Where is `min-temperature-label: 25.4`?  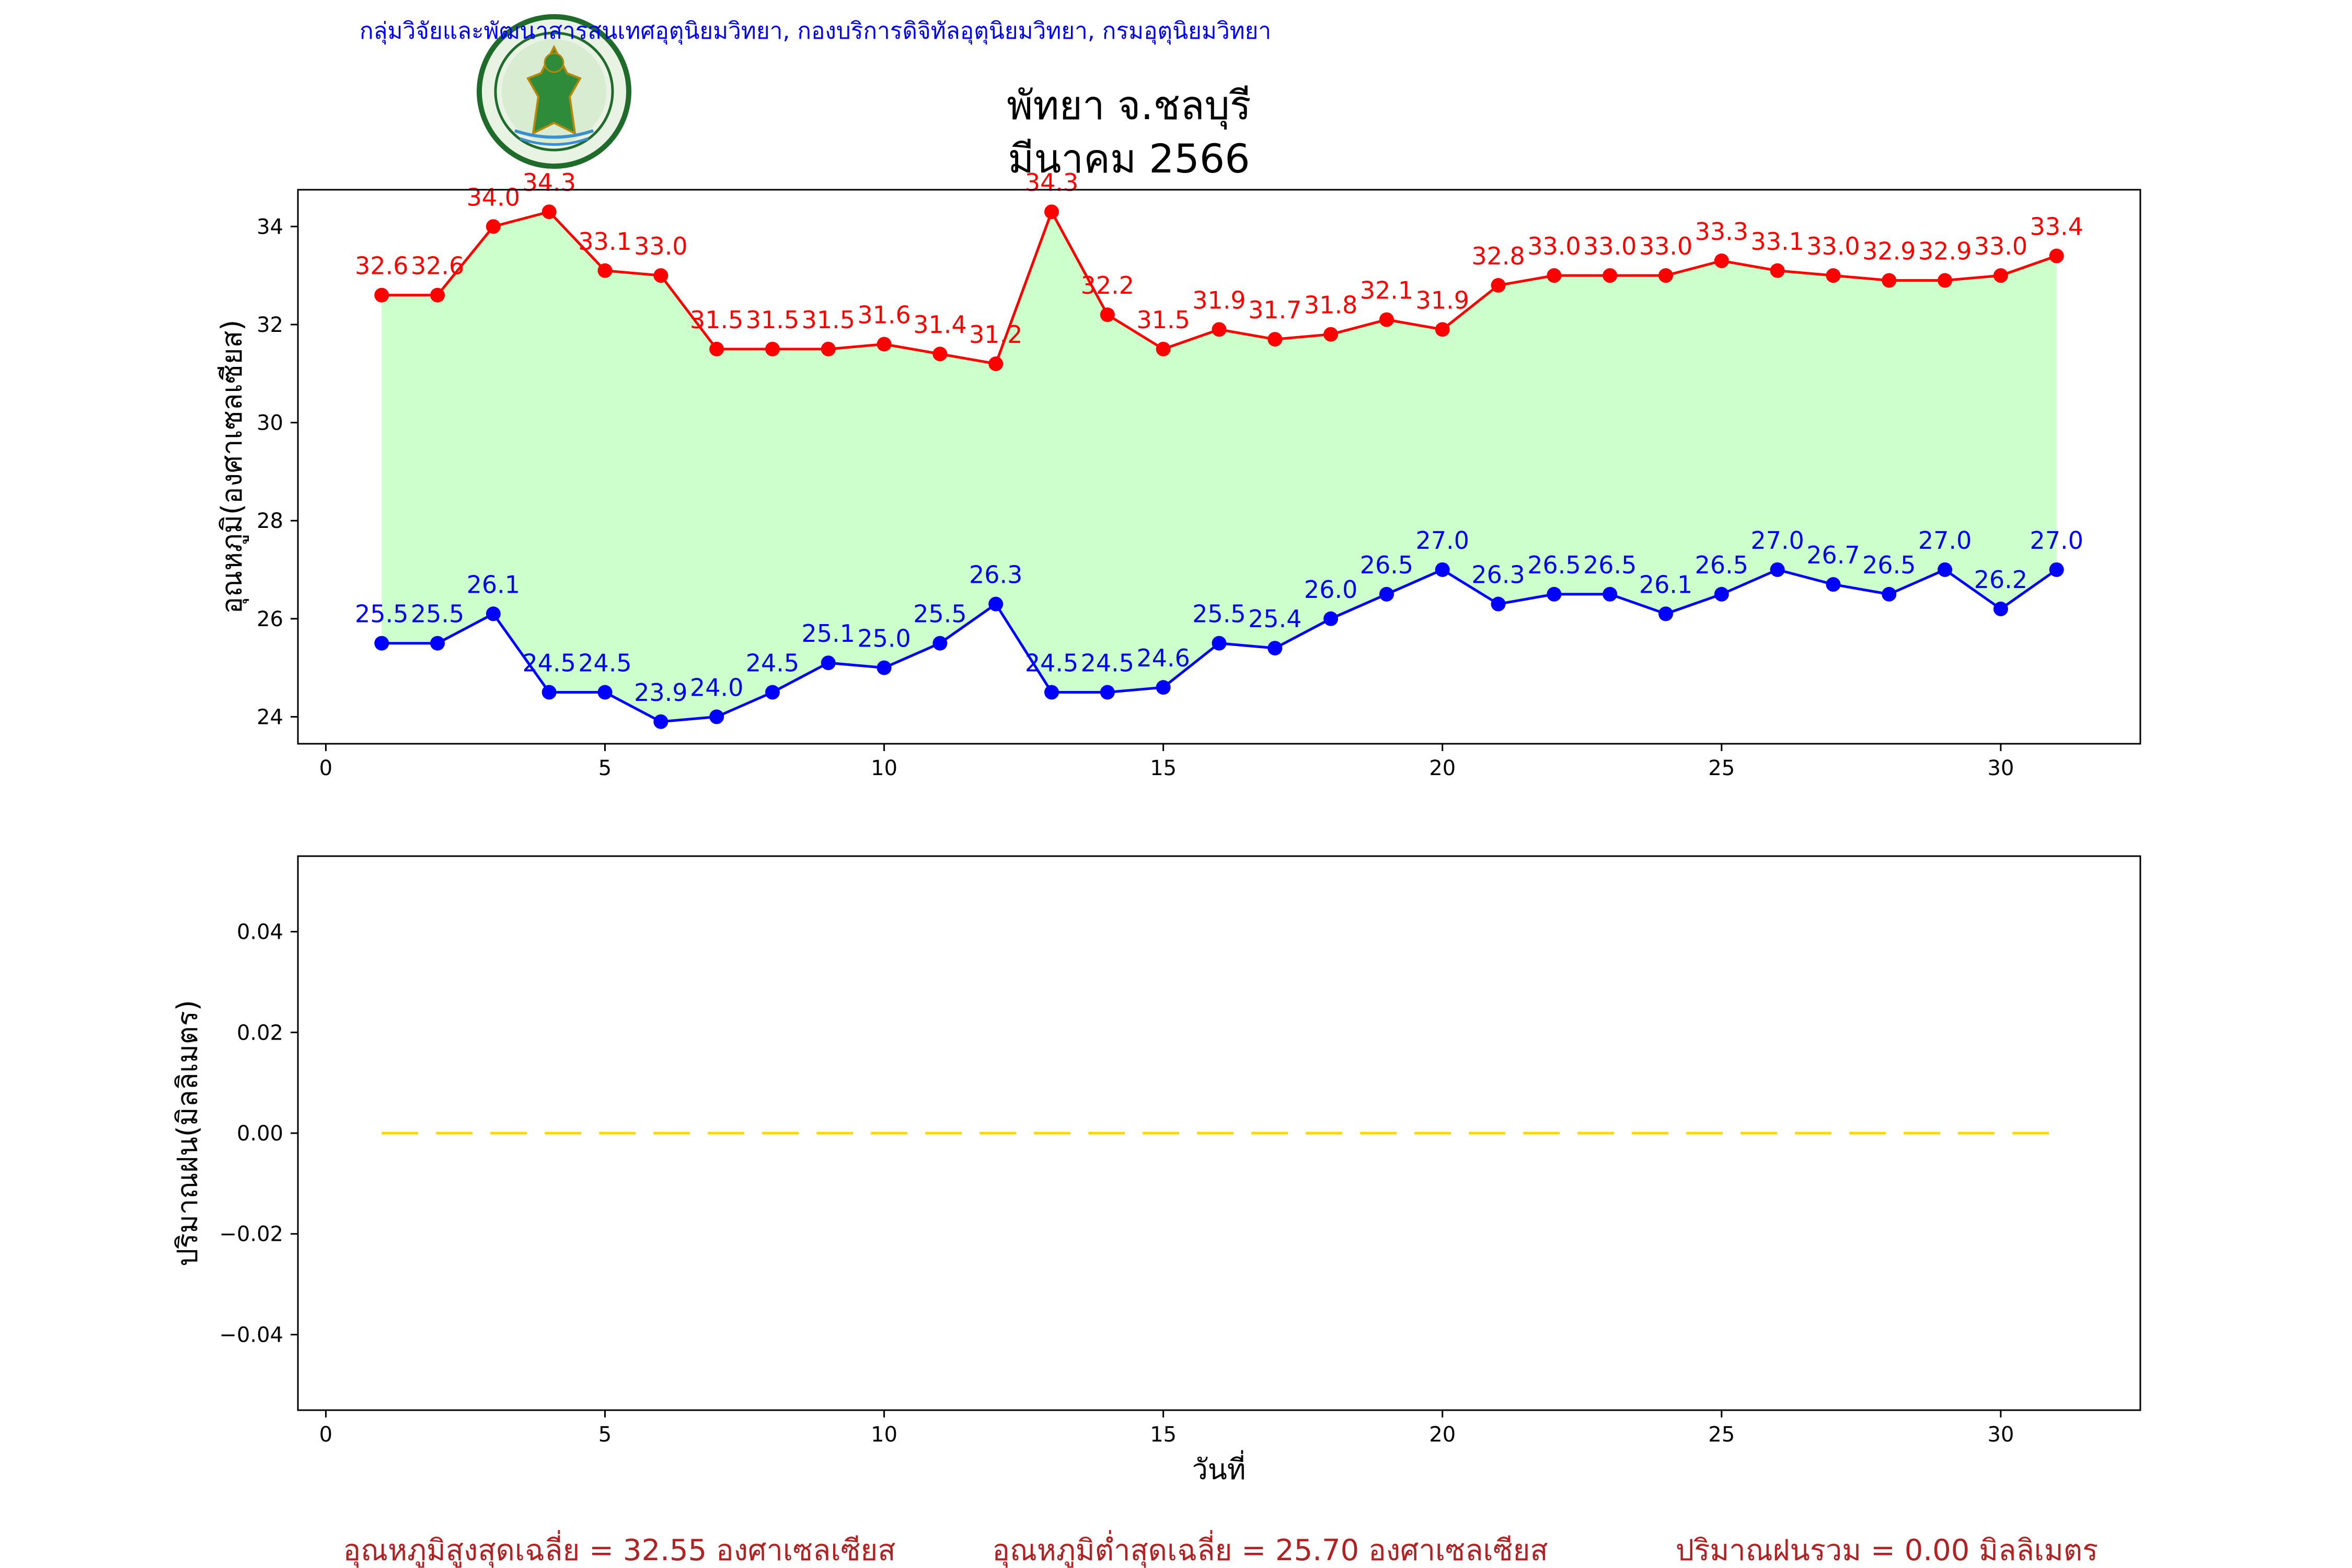 min-temperature-label: 25.4 is located at coordinates (1274, 619).